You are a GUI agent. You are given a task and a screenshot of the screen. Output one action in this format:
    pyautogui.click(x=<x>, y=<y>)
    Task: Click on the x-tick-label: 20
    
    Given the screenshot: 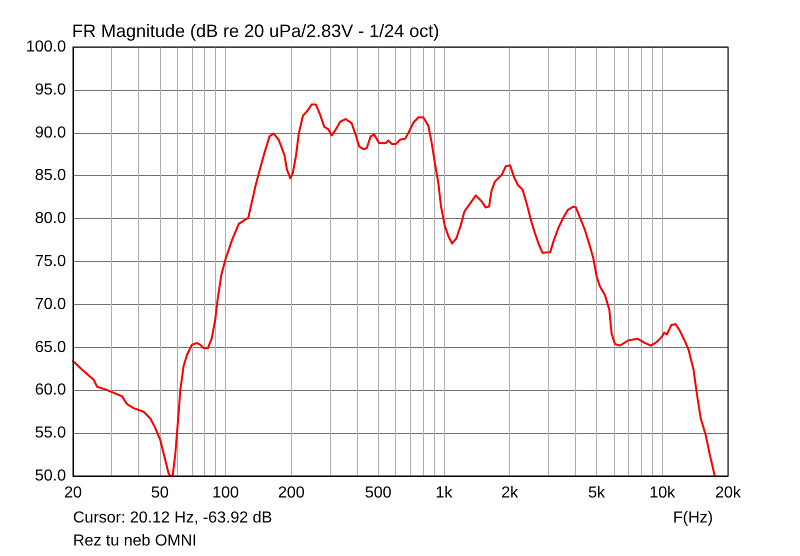 What is the action you would take?
    pyautogui.click(x=73, y=493)
    